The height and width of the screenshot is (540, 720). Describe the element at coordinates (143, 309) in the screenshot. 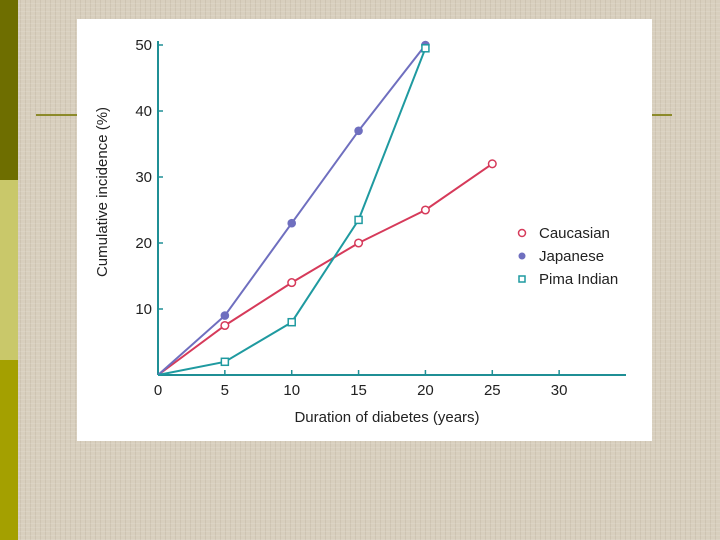

I see `y-tick-label: 10` at that location.